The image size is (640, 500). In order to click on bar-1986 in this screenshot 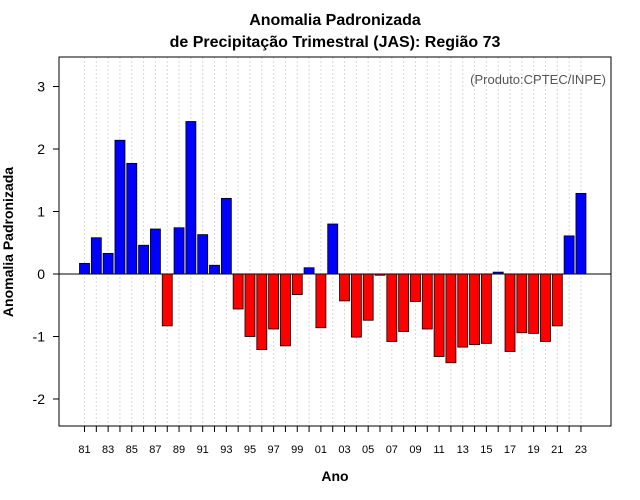, I will do `click(144, 259)`.